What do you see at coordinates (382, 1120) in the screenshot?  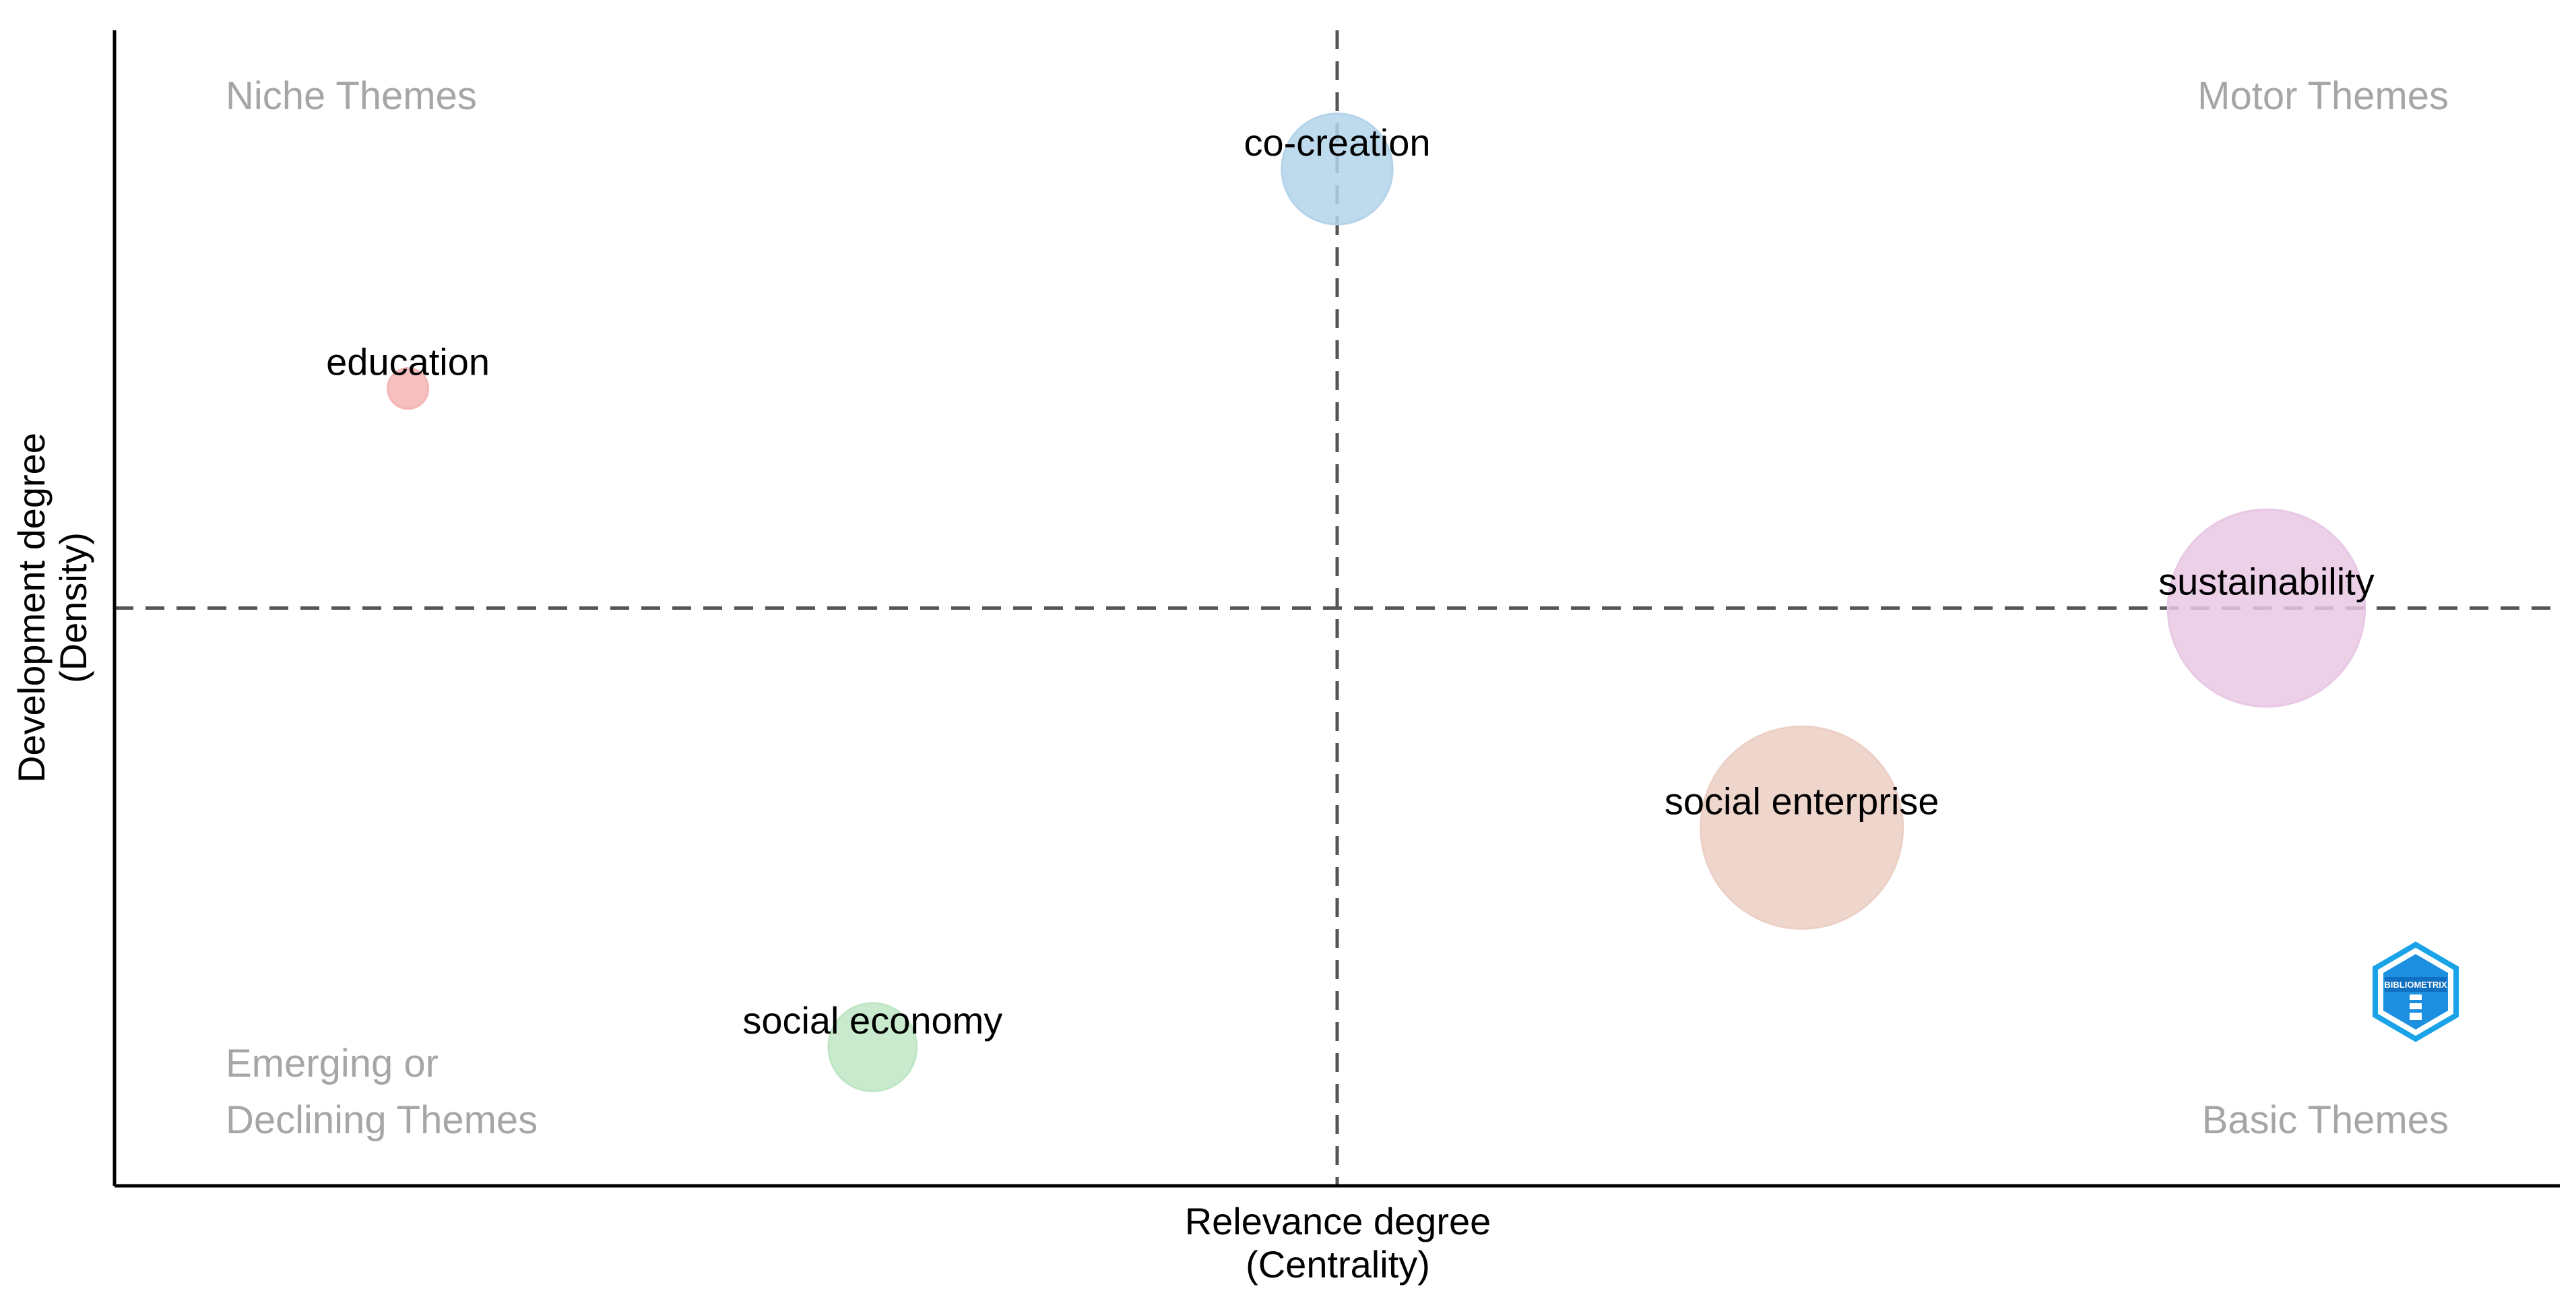 I see `quadrant-label-emerging-line2: Declining Themes` at bounding box center [382, 1120].